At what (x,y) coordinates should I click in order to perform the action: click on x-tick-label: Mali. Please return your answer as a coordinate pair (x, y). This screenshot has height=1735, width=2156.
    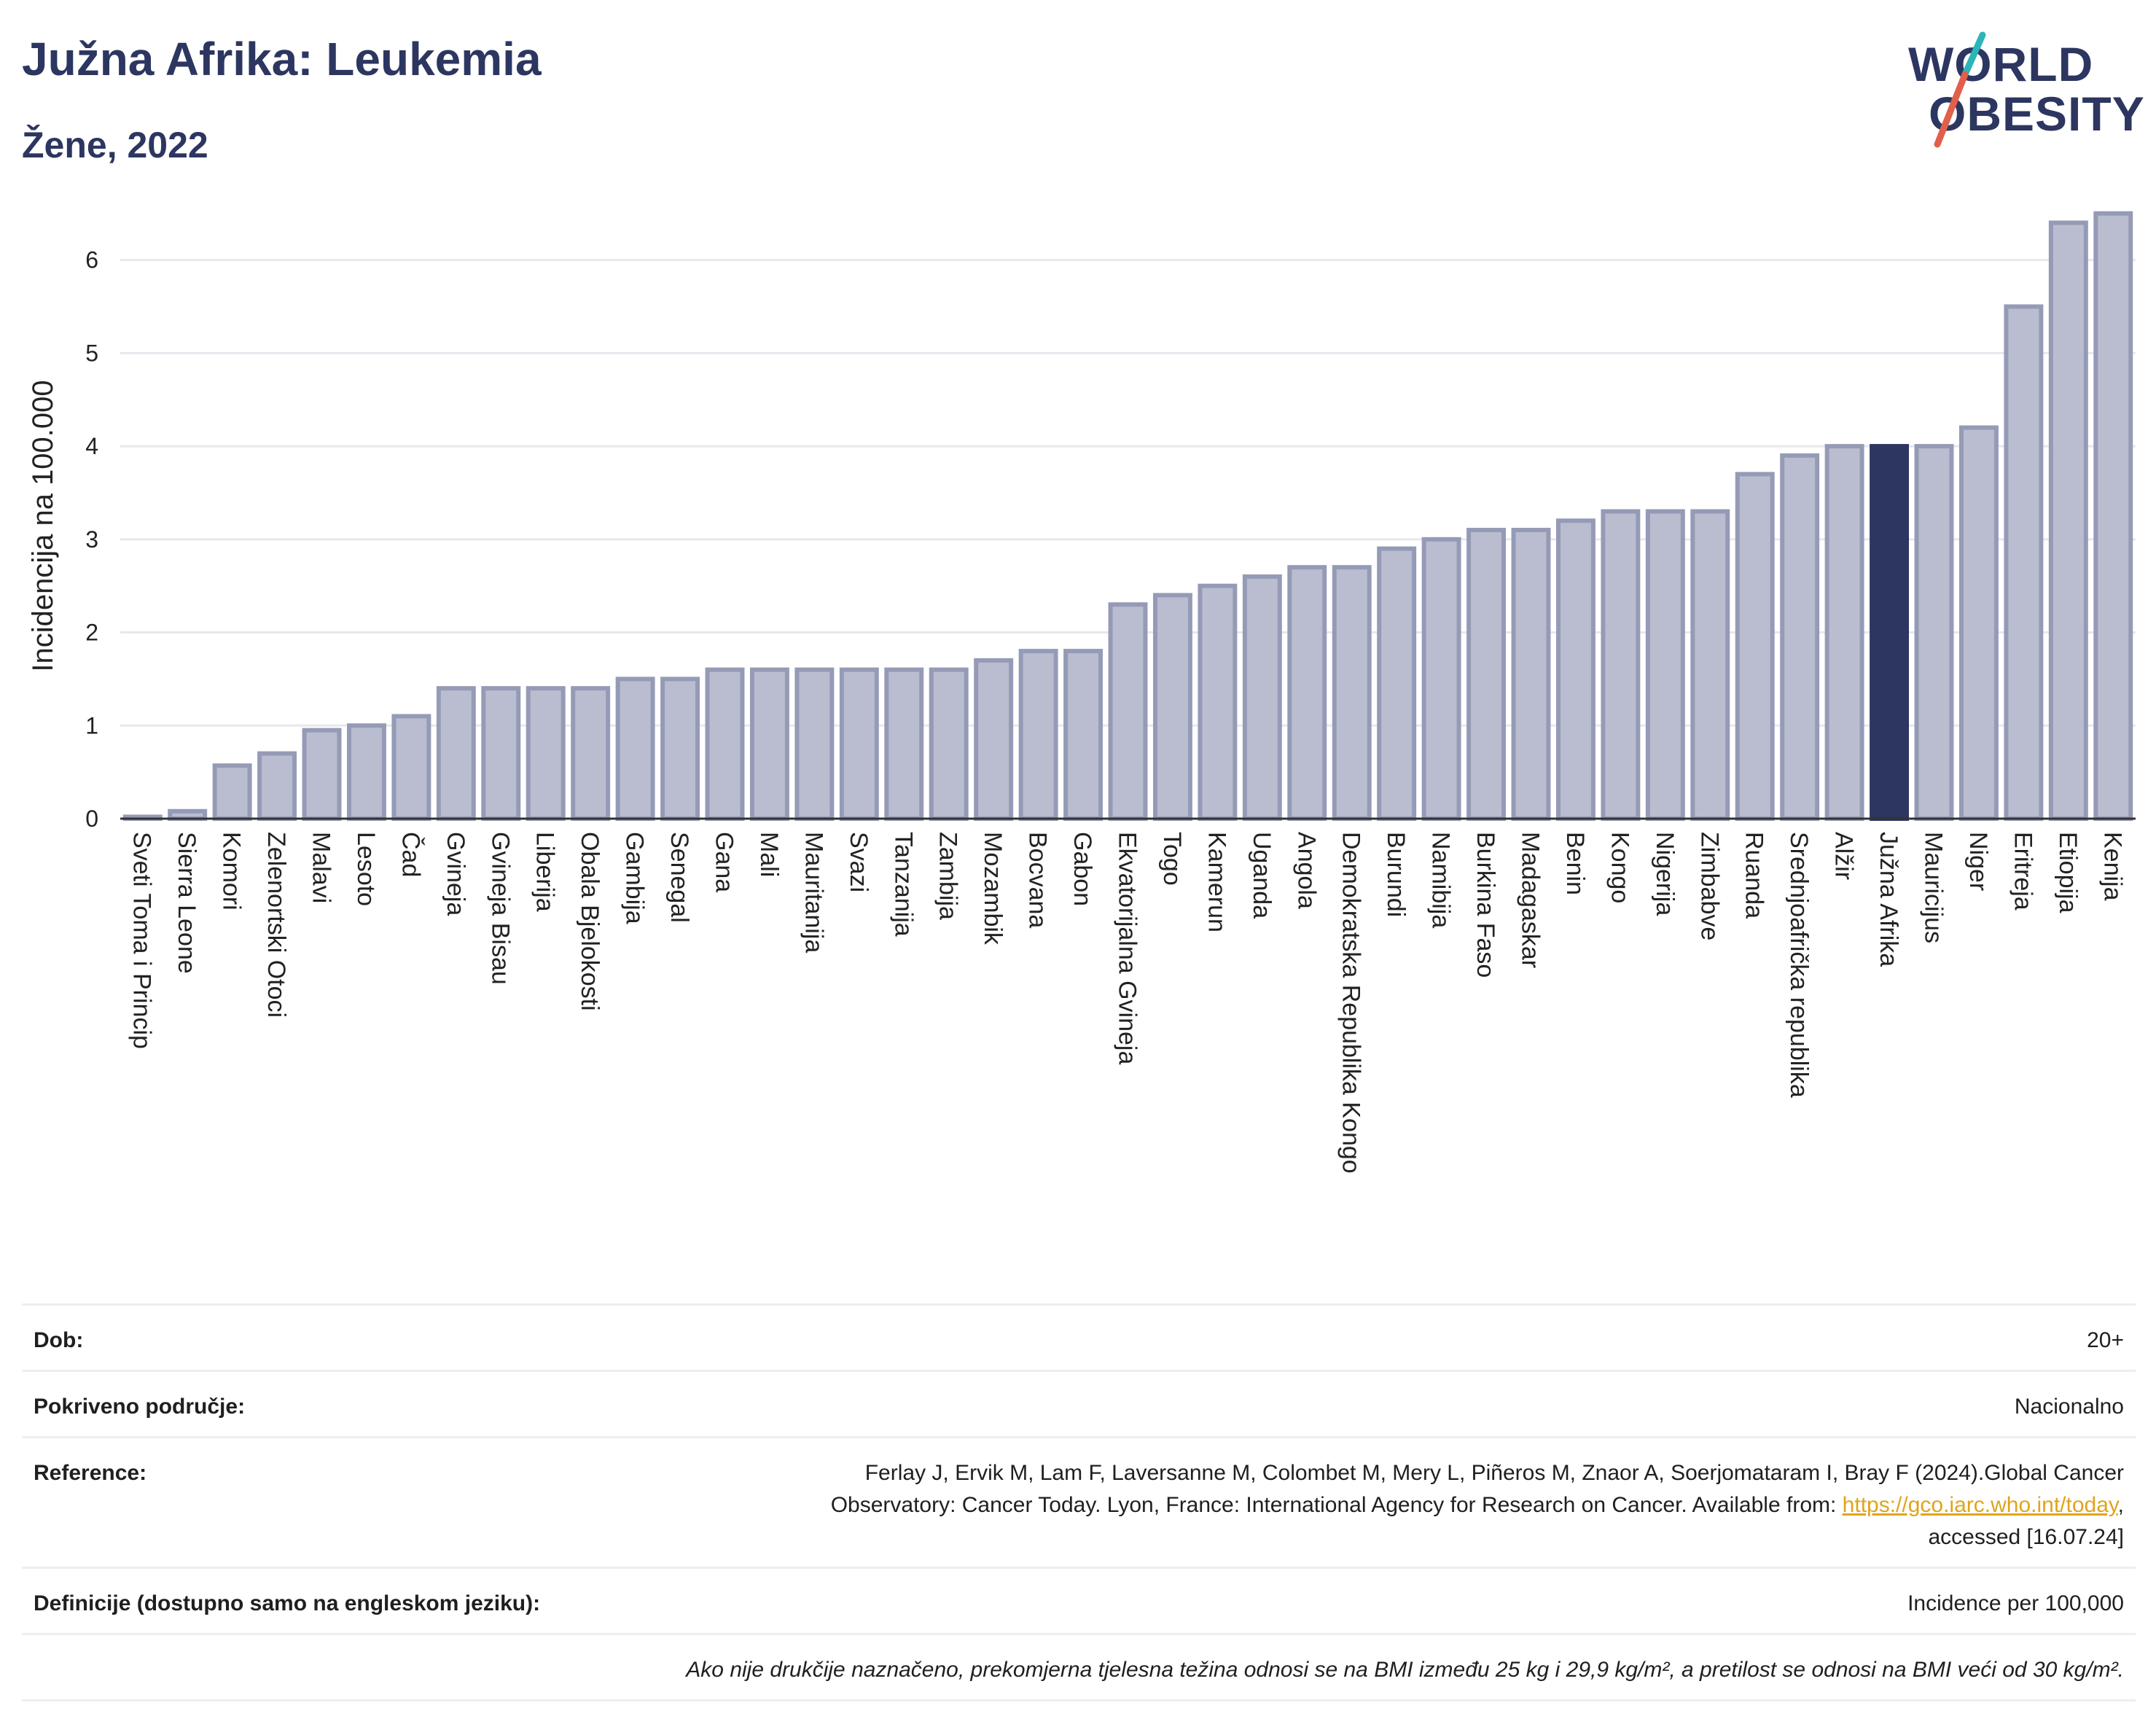
    Looking at the image, I should click on (769, 854).